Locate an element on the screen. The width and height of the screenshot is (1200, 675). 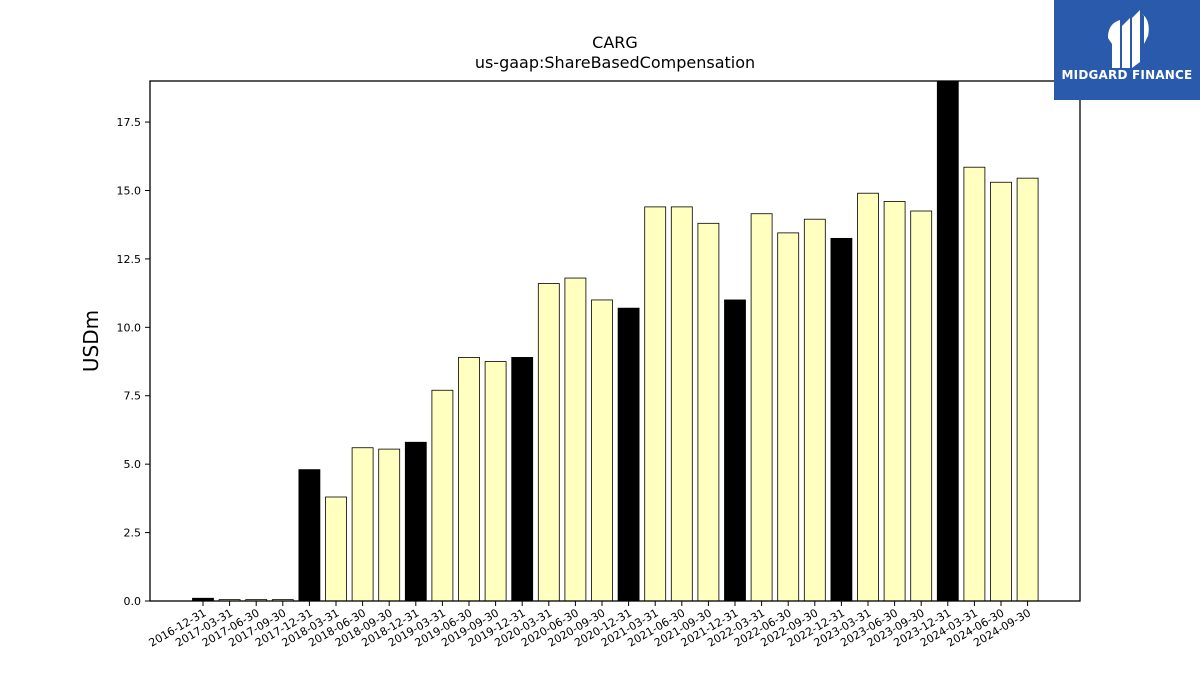
y-tick-label: 10.0 is located at coordinates (129, 327).